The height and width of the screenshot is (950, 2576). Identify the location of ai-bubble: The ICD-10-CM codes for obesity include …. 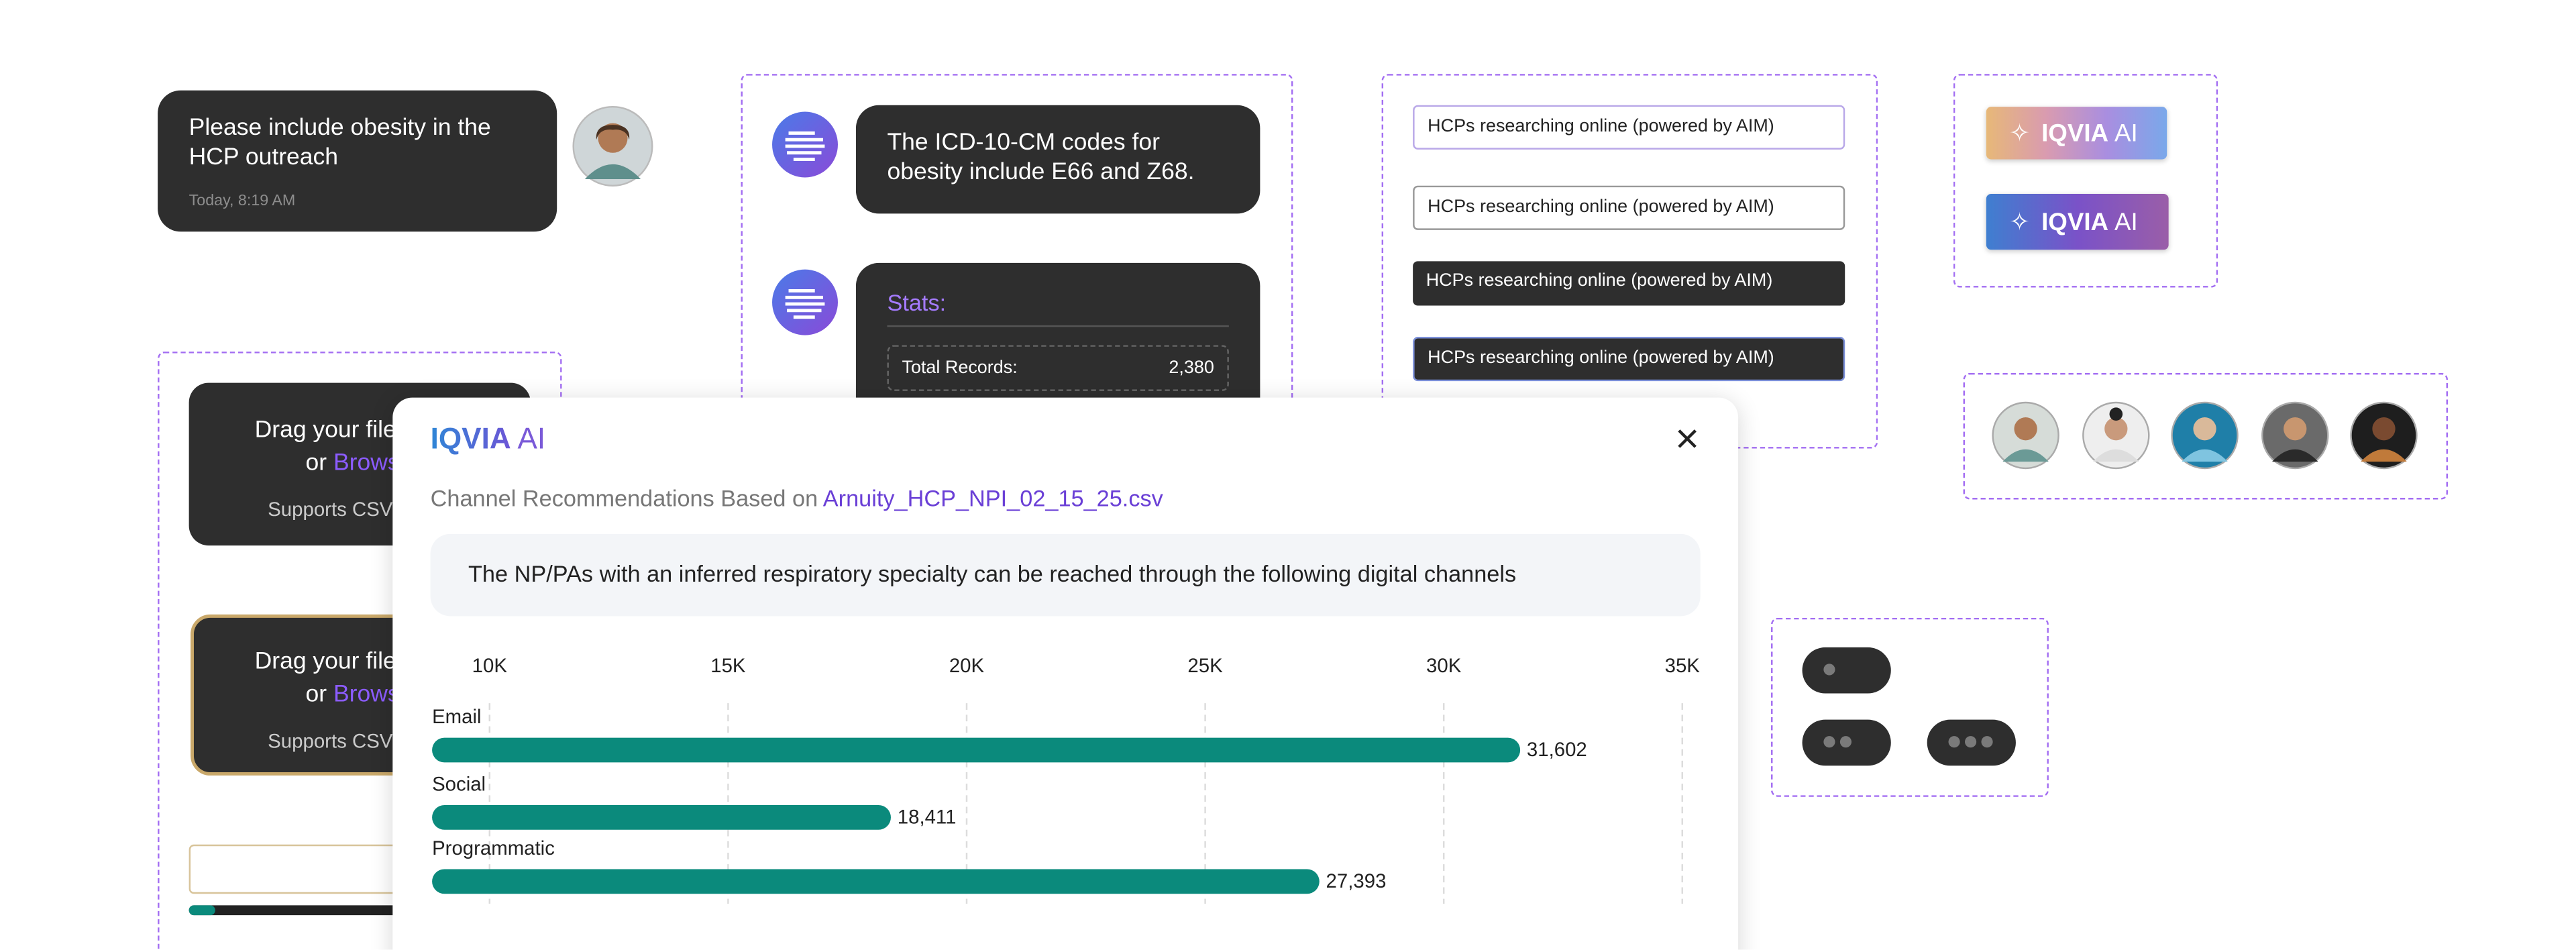
(1057, 159).